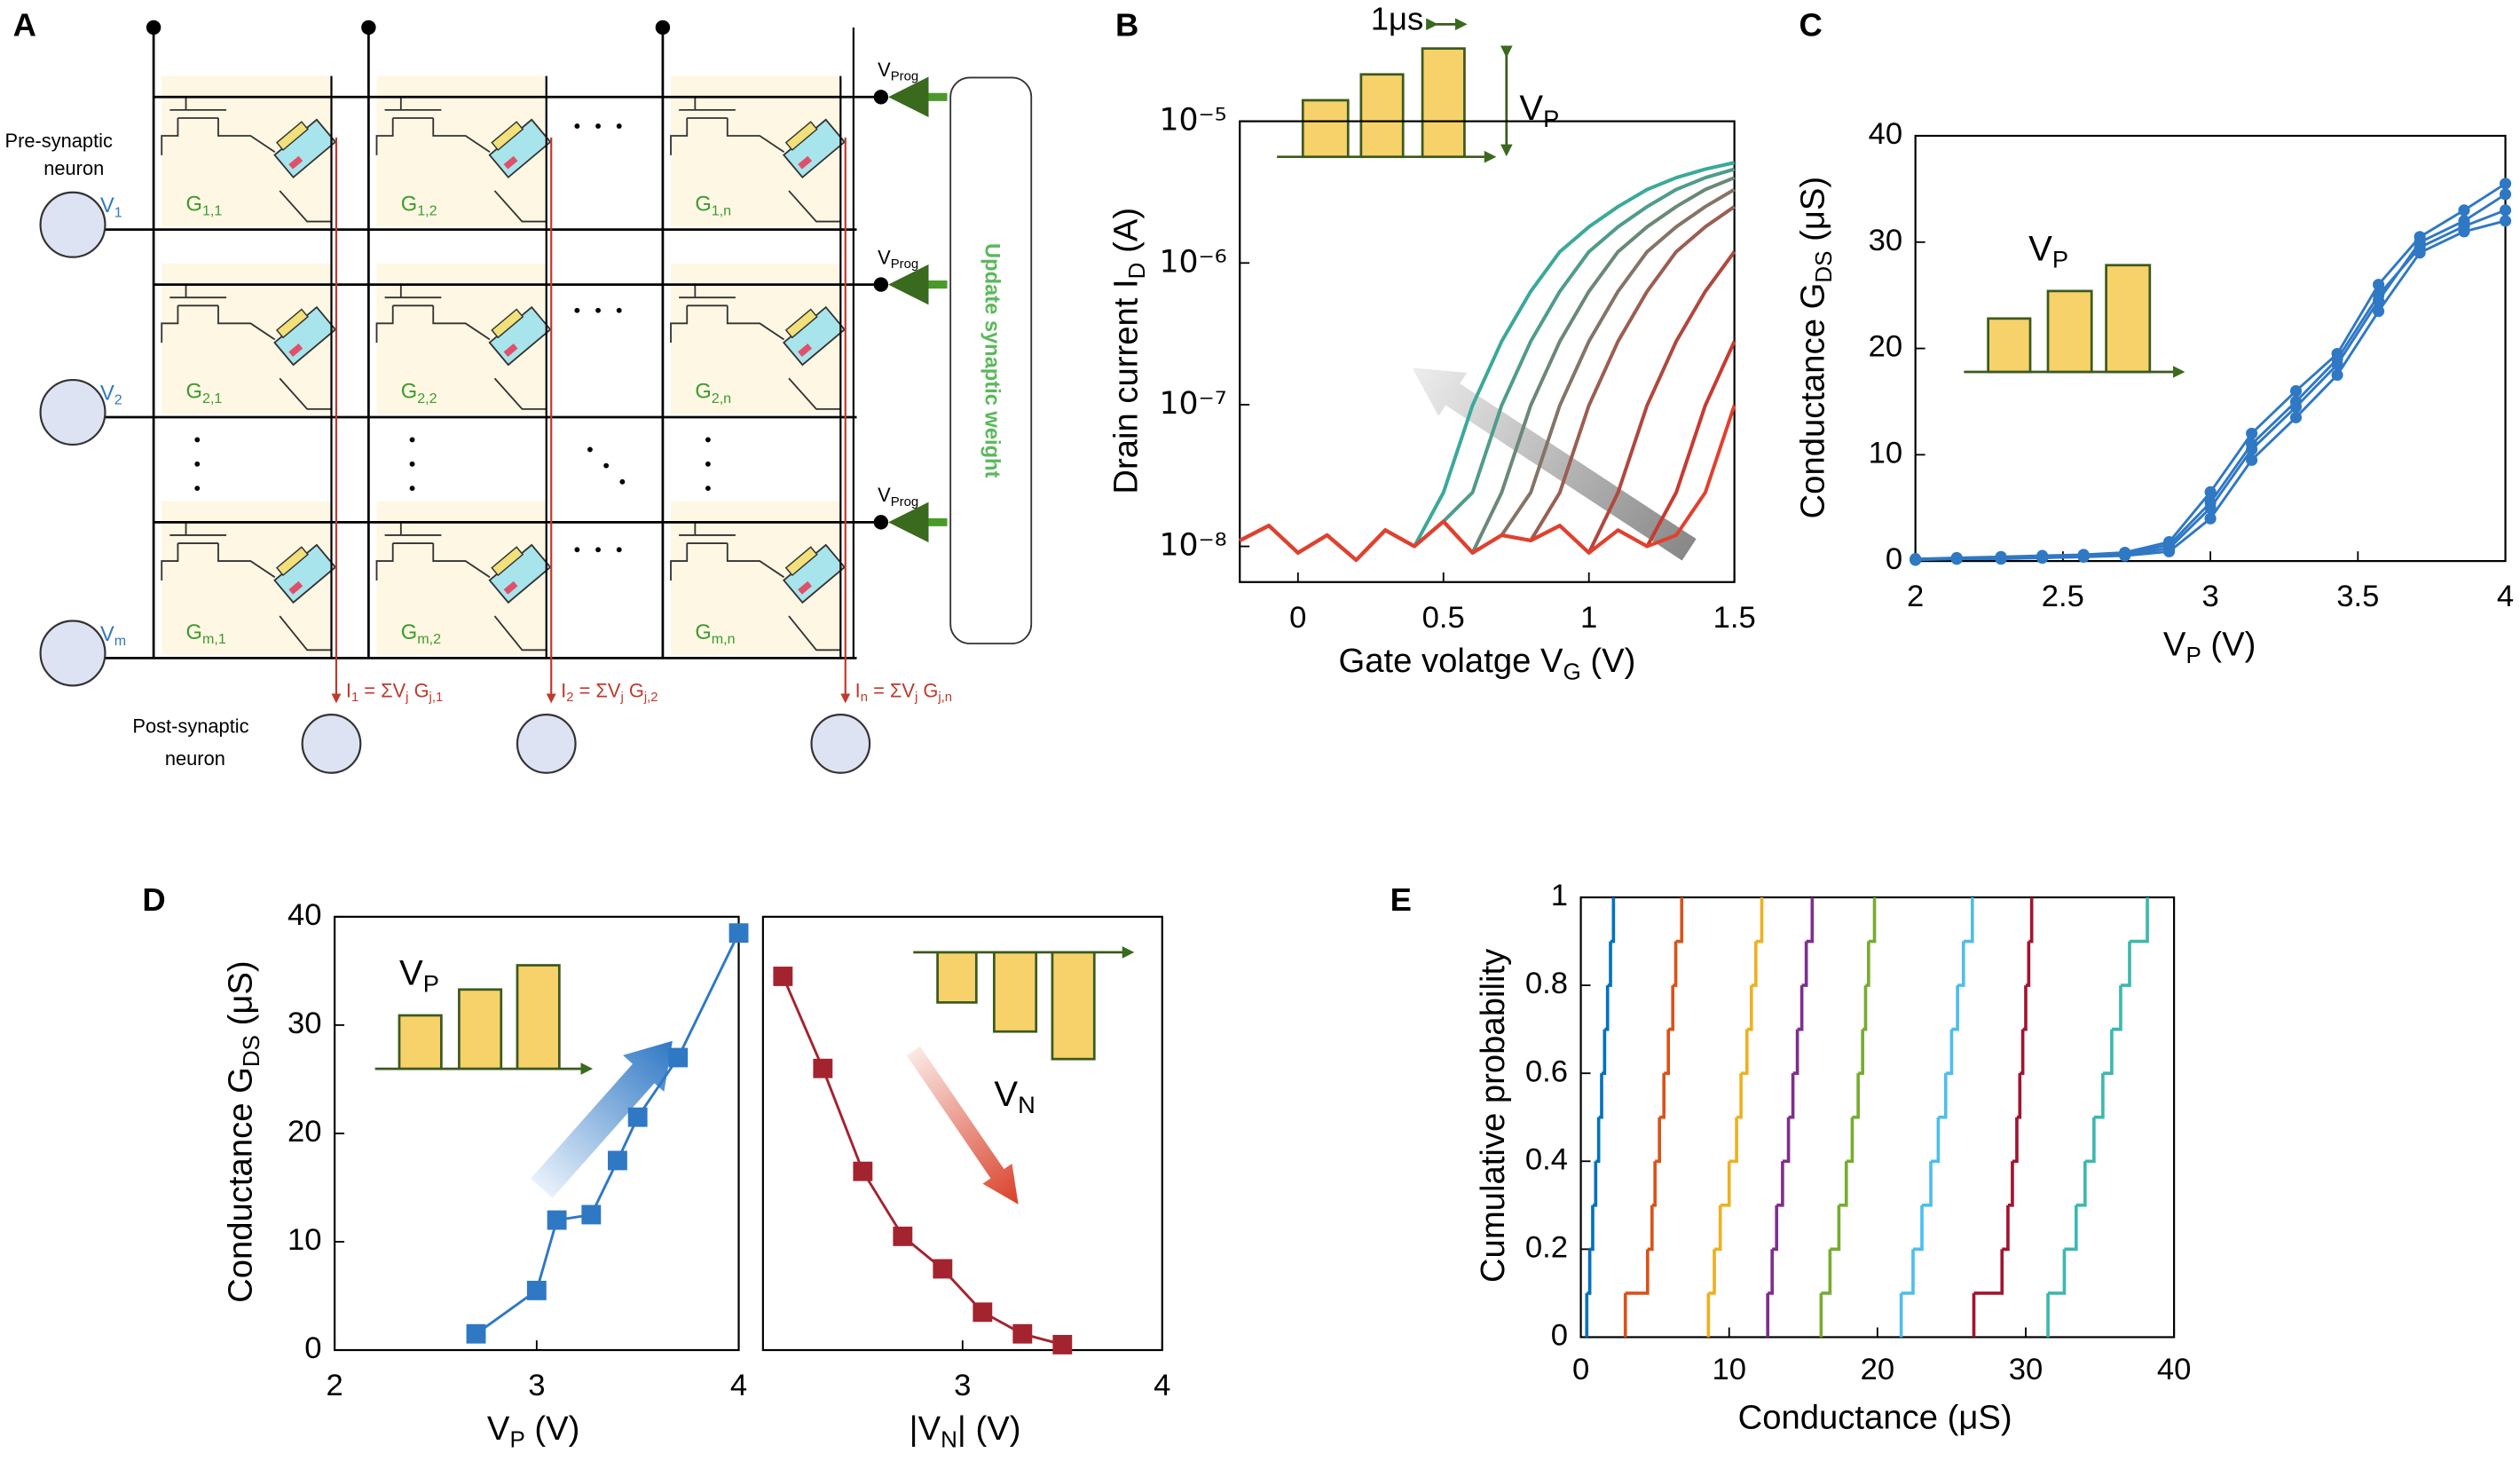 Image resolution: width=2520 pixels, height=1461 pixels. Describe the element at coordinates (335, 1385) in the screenshot. I see `x-tick-label: 2` at that location.